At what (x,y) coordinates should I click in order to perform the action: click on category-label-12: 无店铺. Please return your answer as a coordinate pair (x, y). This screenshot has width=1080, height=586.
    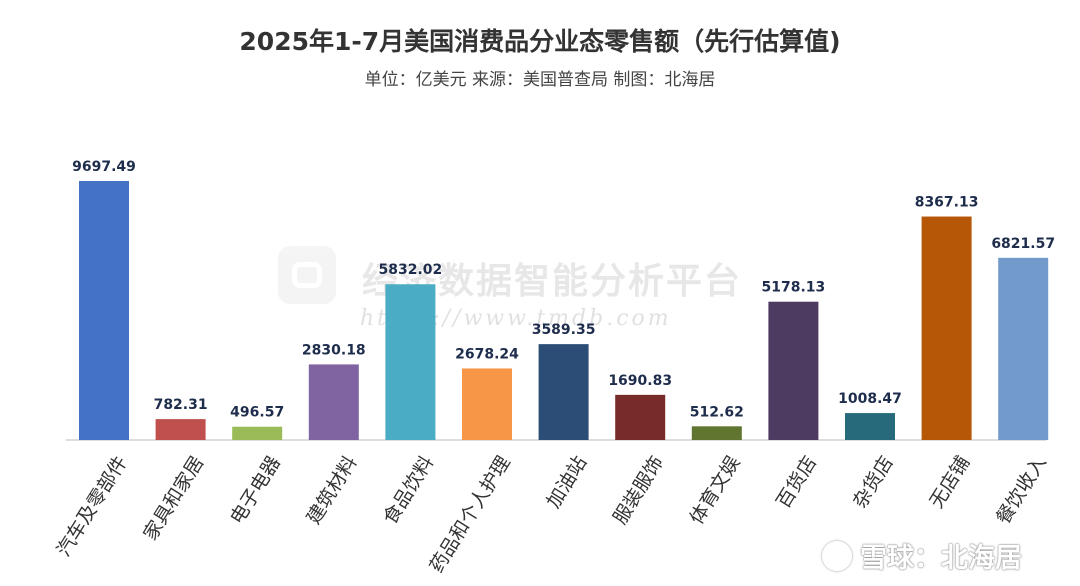
    Looking at the image, I should click on (949, 482).